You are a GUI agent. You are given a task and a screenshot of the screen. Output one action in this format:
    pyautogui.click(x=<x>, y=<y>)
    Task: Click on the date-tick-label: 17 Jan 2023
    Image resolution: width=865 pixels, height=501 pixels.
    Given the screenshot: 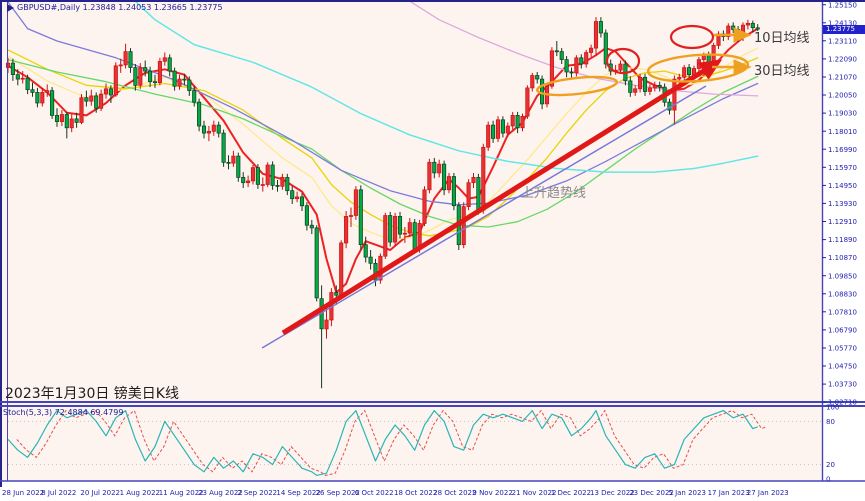 What is the action you would take?
    pyautogui.click(x=729, y=493)
    